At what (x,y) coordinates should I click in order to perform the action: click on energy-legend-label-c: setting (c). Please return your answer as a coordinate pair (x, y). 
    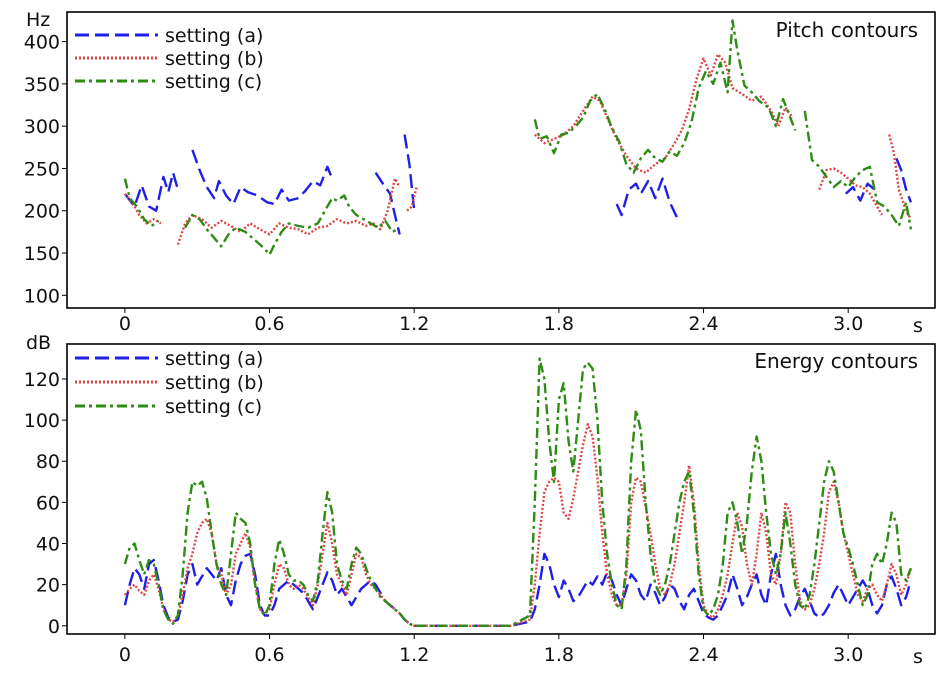
    Looking at the image, I should click on (213, 407).